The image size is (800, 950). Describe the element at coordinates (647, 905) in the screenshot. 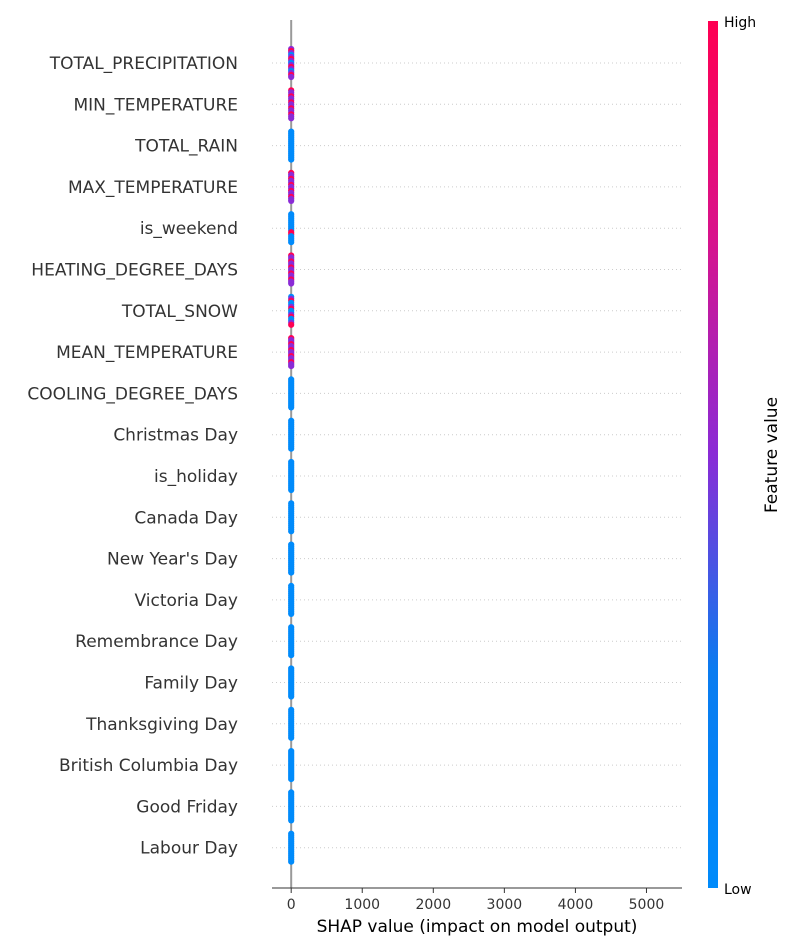

I see `x-tick-label: 5000` at that location.